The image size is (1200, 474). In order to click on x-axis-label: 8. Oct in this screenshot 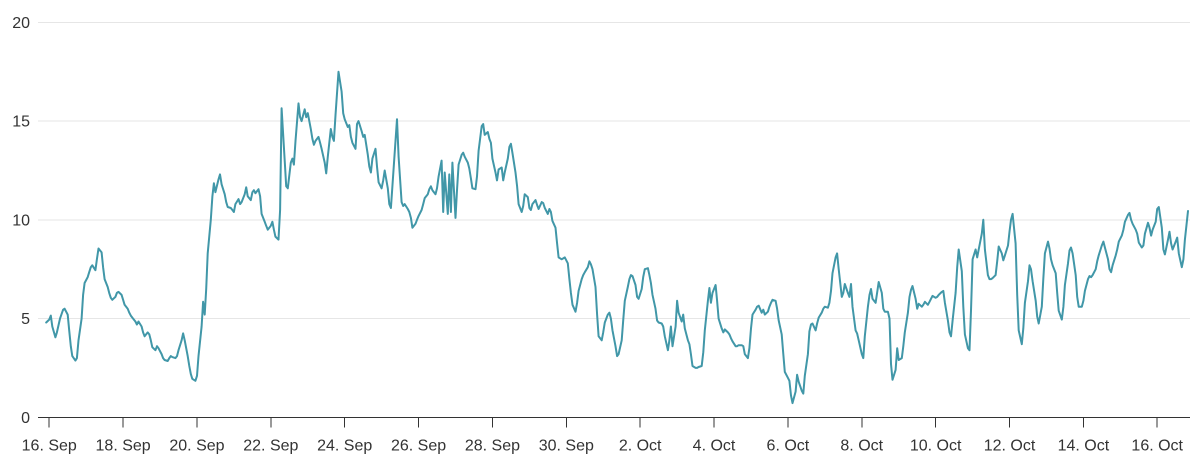, I will do `click(861, 445)`.